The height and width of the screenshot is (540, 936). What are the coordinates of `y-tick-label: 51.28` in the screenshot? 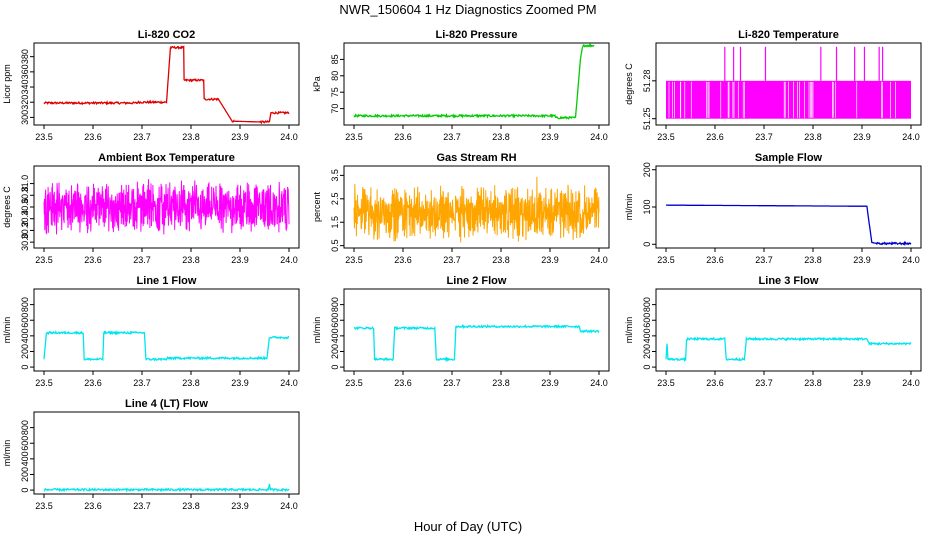 It's located at (647, 81).